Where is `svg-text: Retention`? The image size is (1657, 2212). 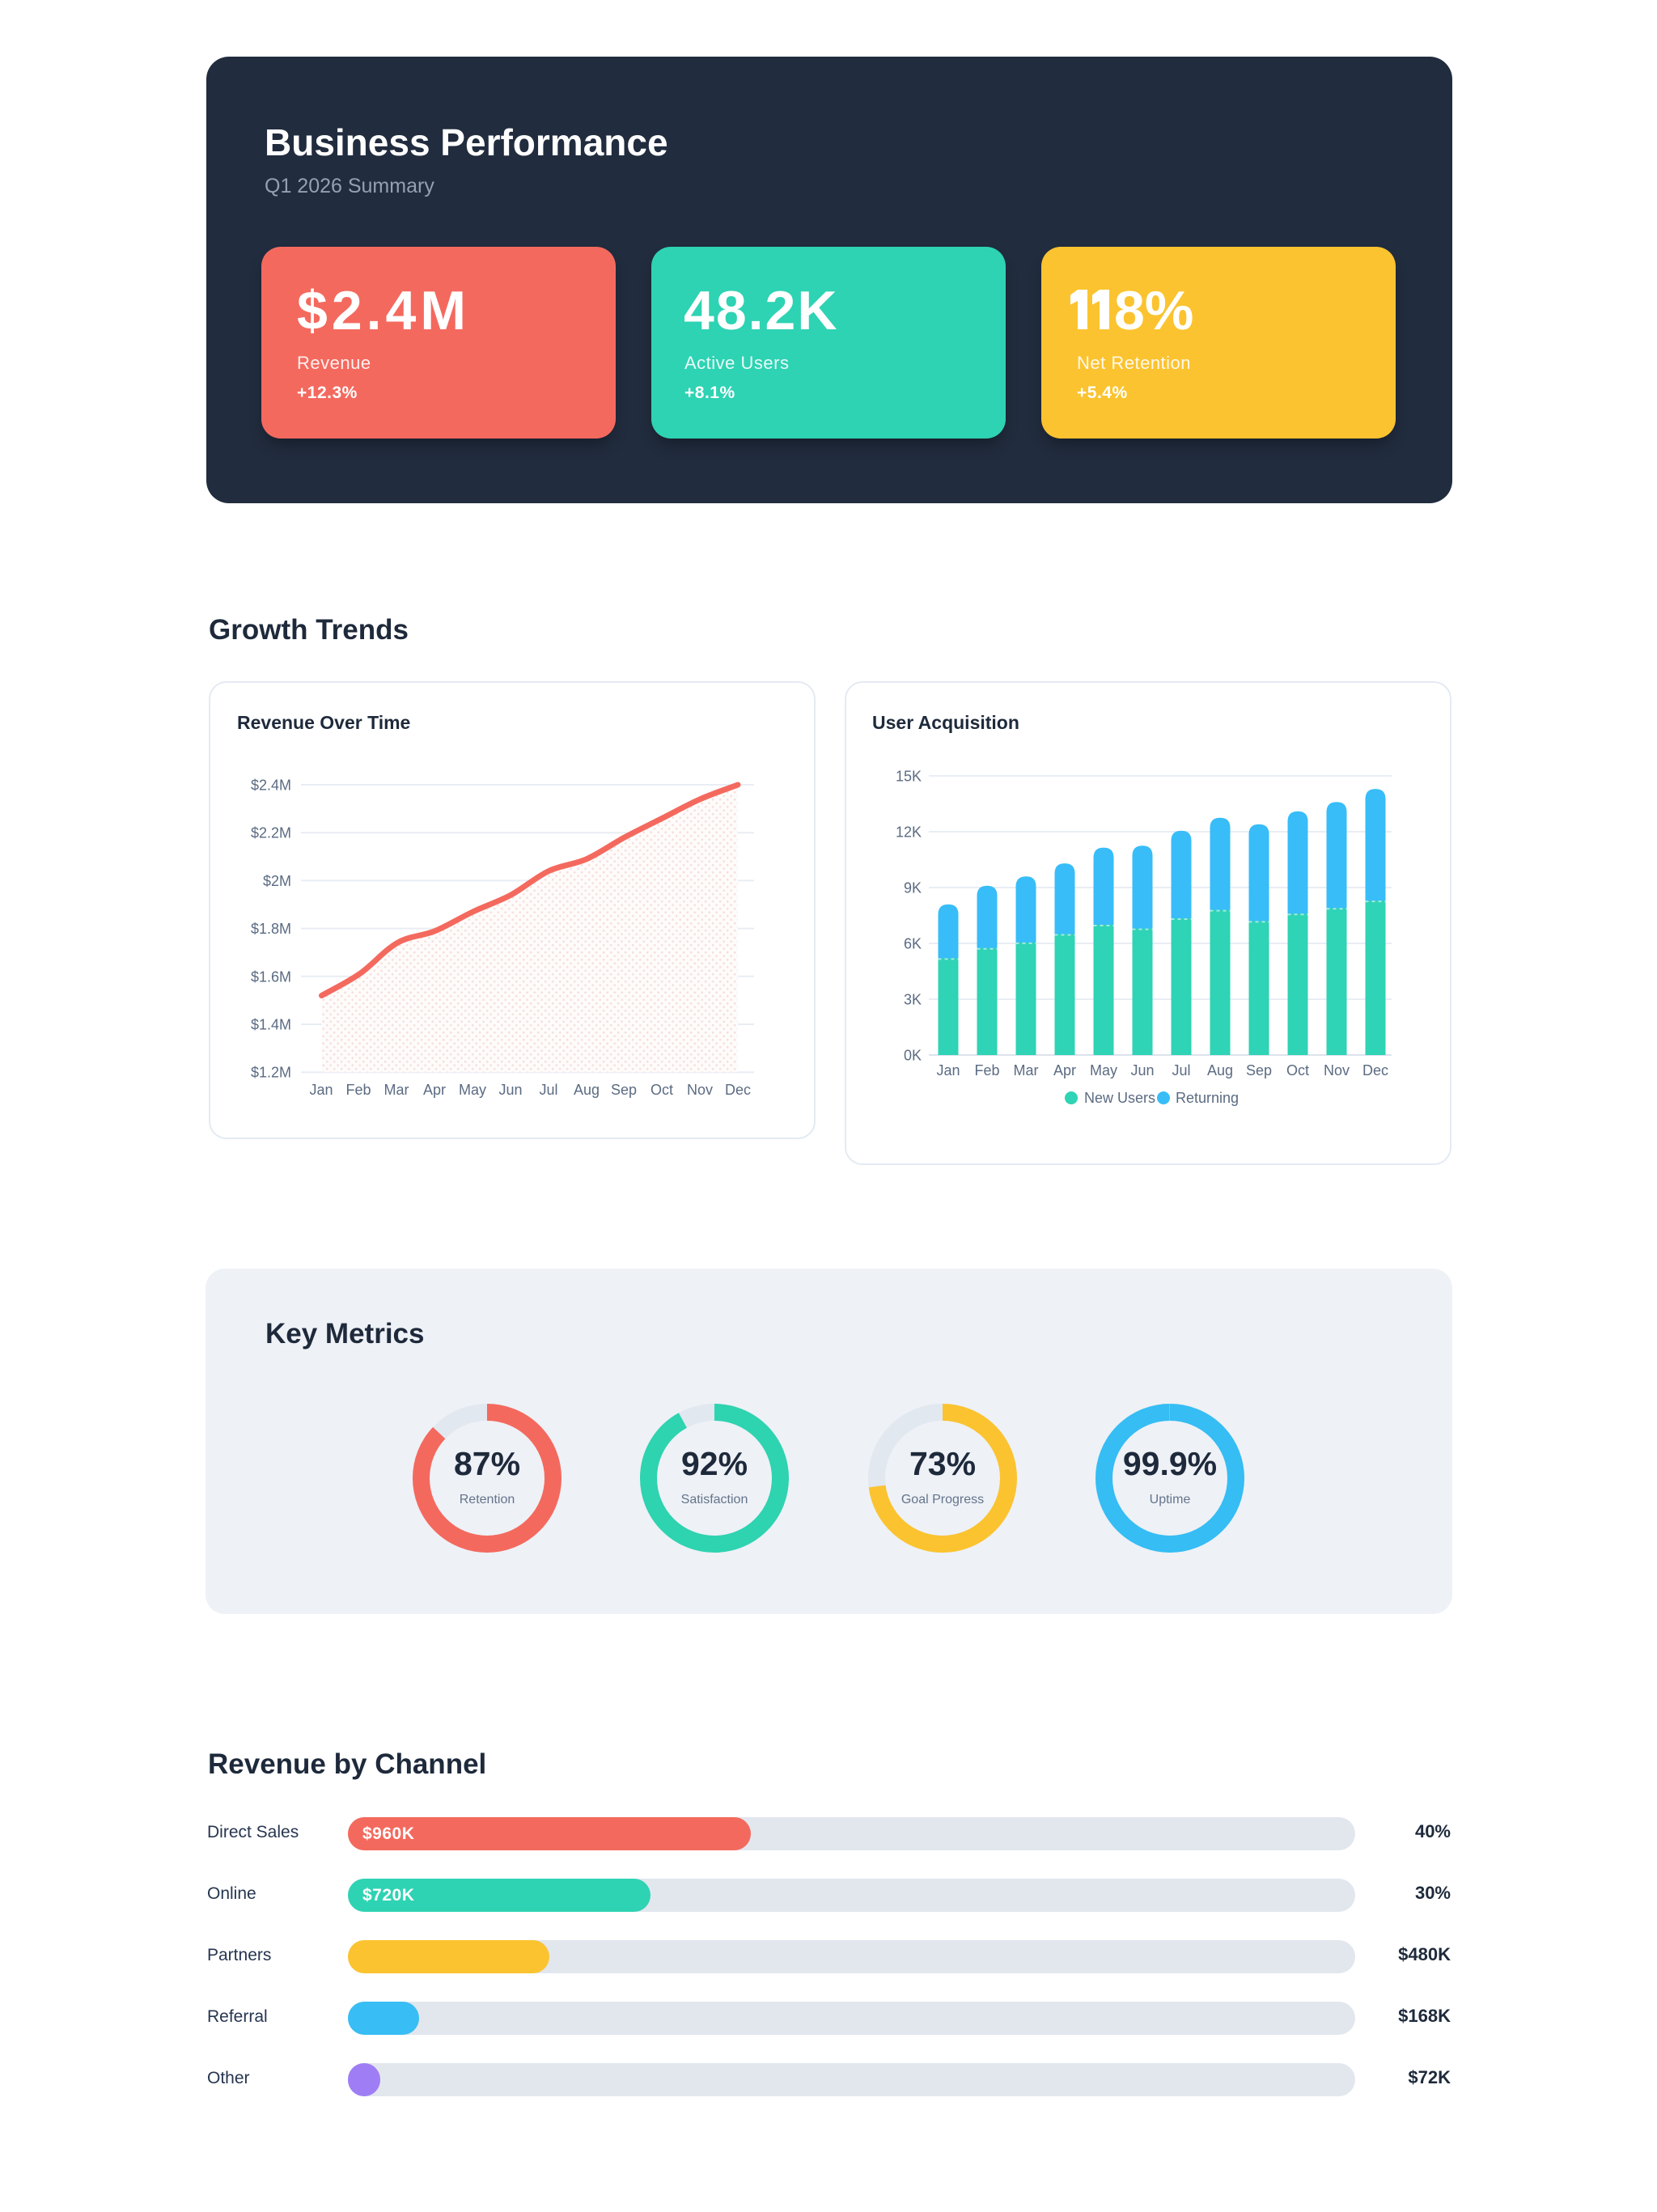
svg-text: Retention is located at coordinates (488, 1499).